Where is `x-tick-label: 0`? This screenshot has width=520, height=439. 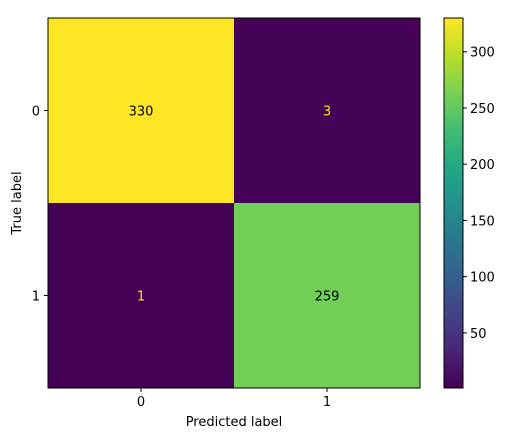
x-tick-label: 0 is located at coordinates (141, 402).